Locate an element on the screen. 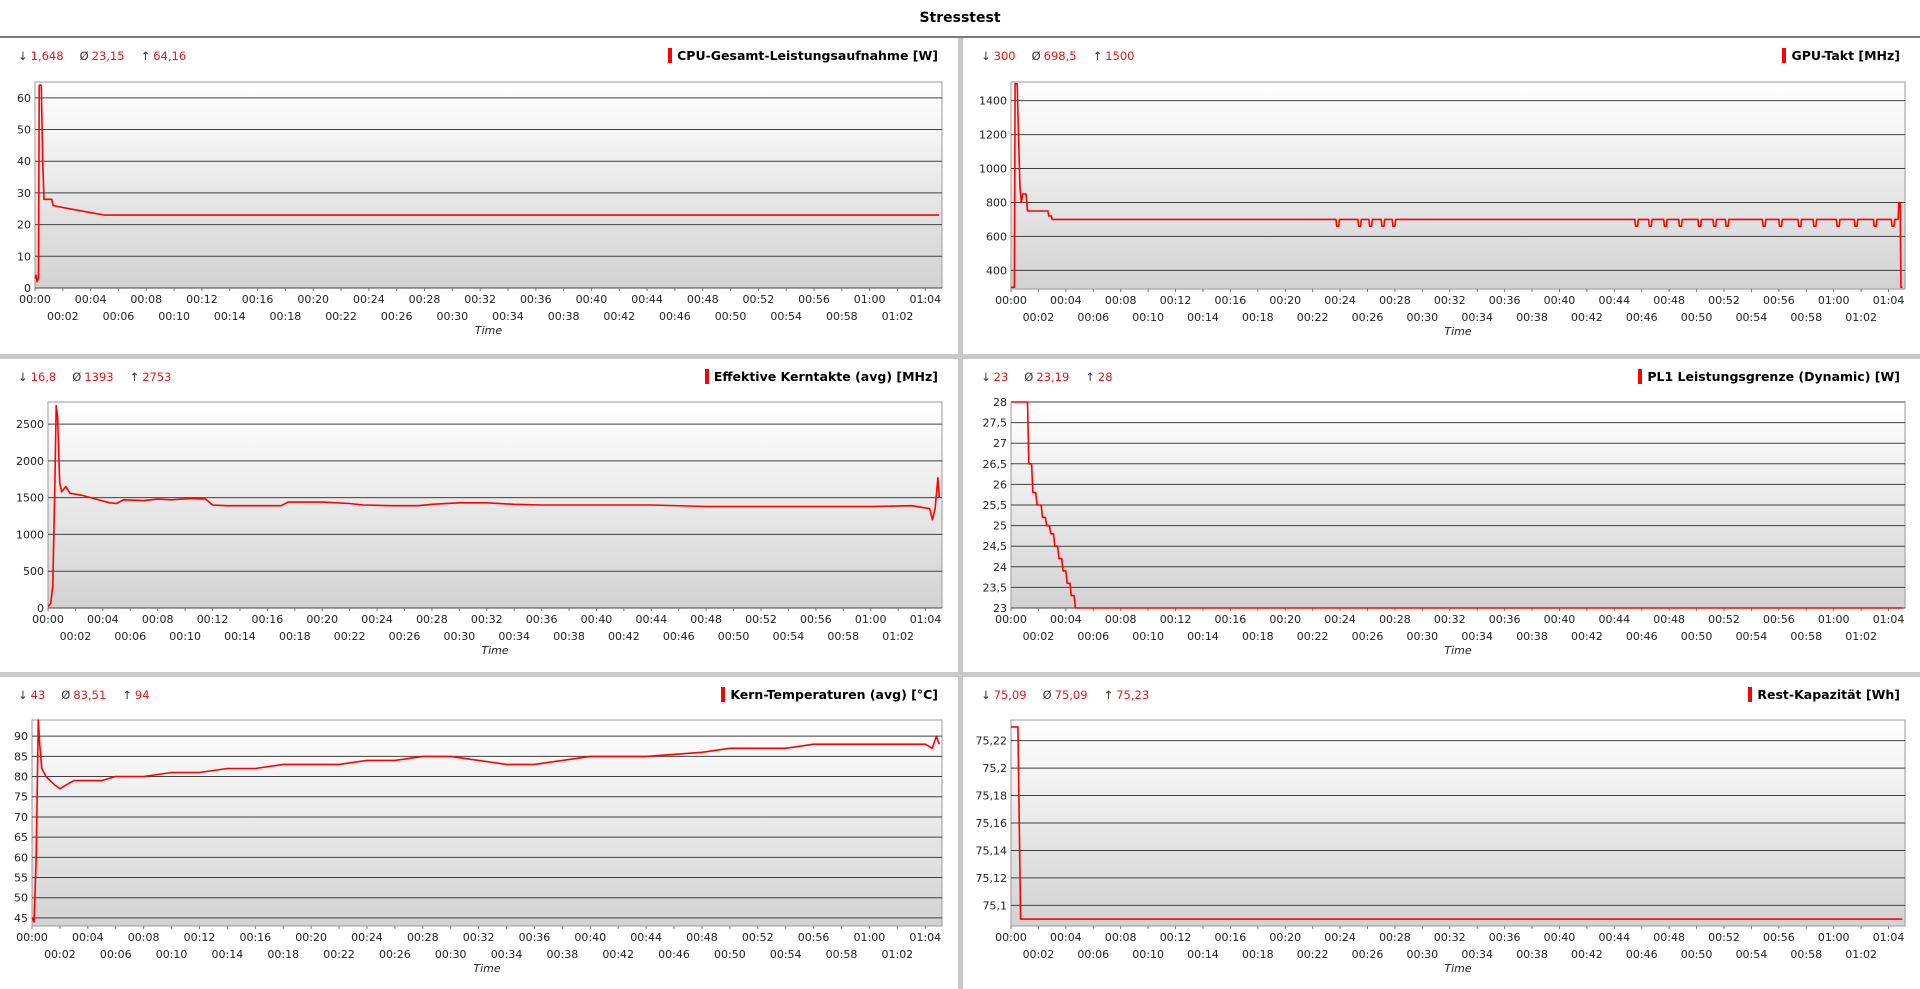 Image resolution: width=1920 pixels, height=989 pixels. chart-title-text: PL1 Leistungsgrenze (Dynamic) [W] is located at coordinates (1773, 376).